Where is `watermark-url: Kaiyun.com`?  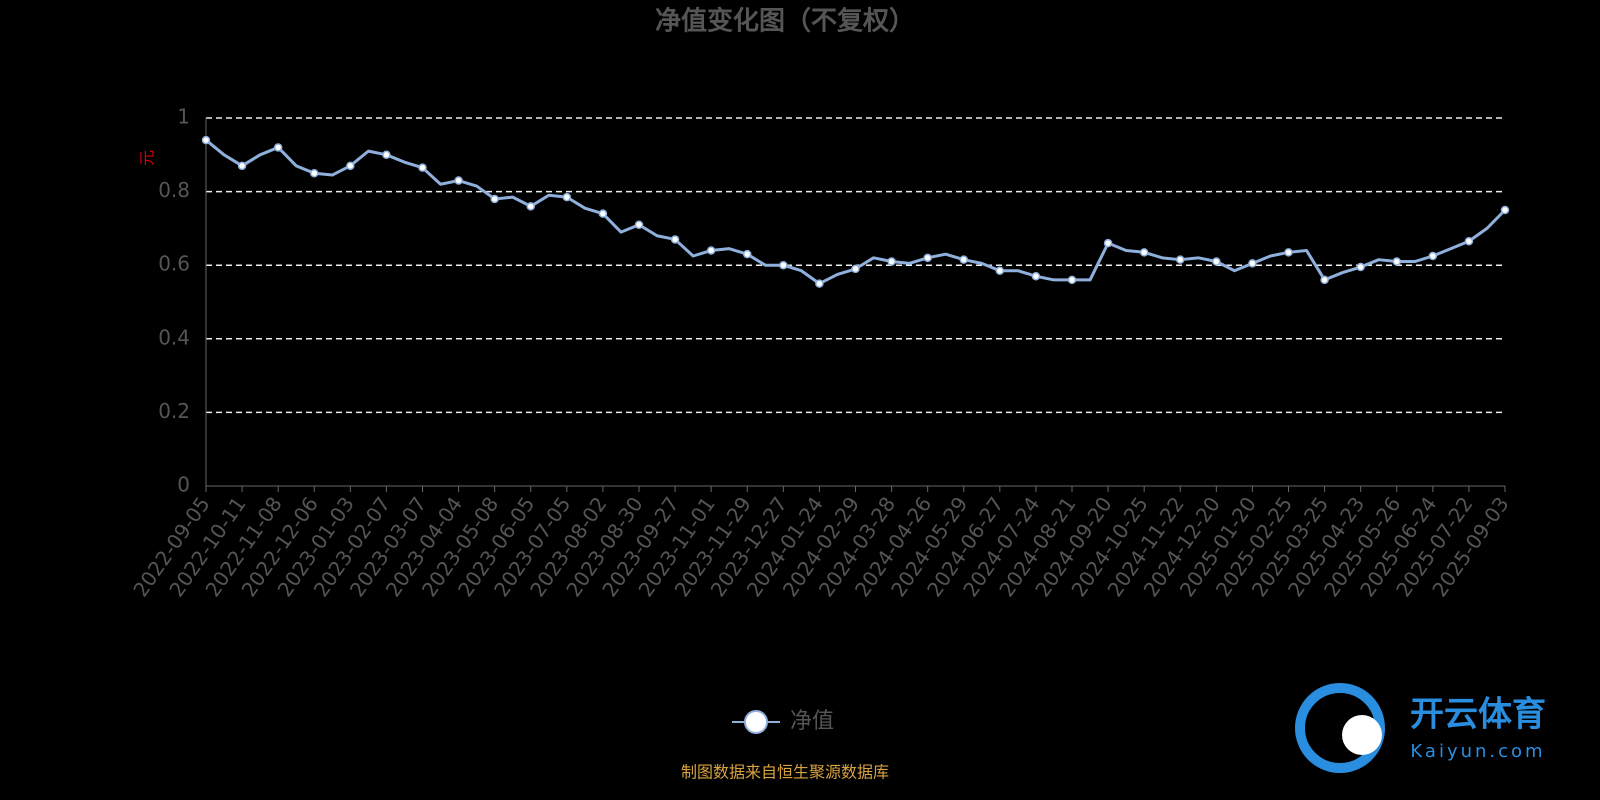 watermark-url: Kaiyun.com is located at coordinates (1477, 751).